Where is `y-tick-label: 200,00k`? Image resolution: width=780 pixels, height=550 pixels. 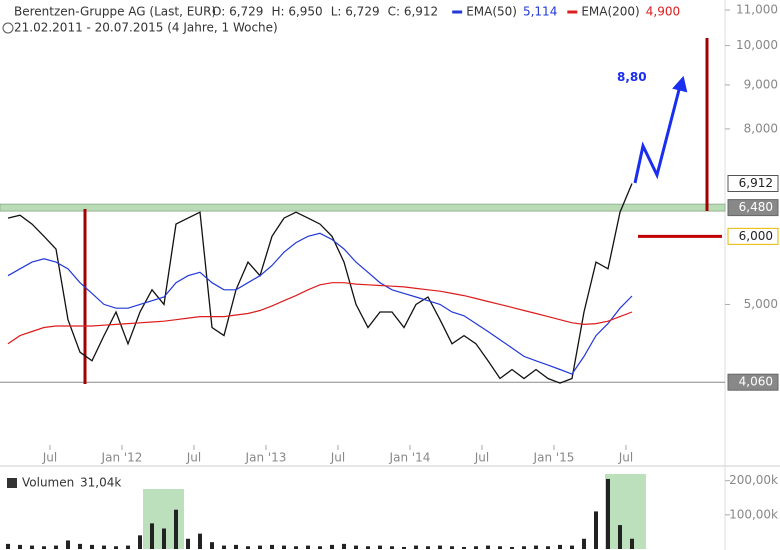
y-tick-label: 200,00k is located at coordinates (753, 480).